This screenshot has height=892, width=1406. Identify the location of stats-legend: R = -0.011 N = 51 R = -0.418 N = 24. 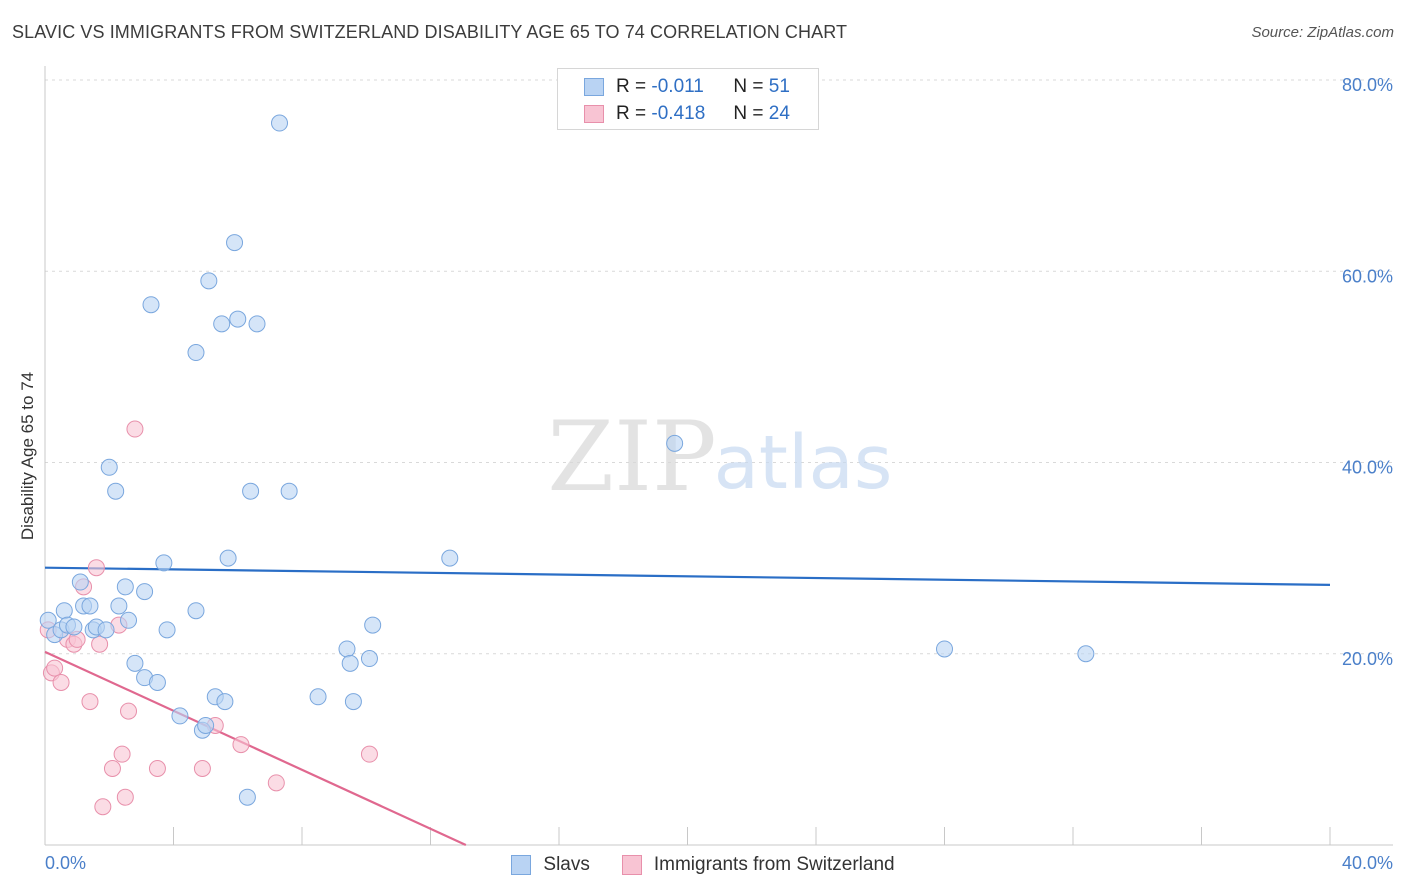
(688, 99).